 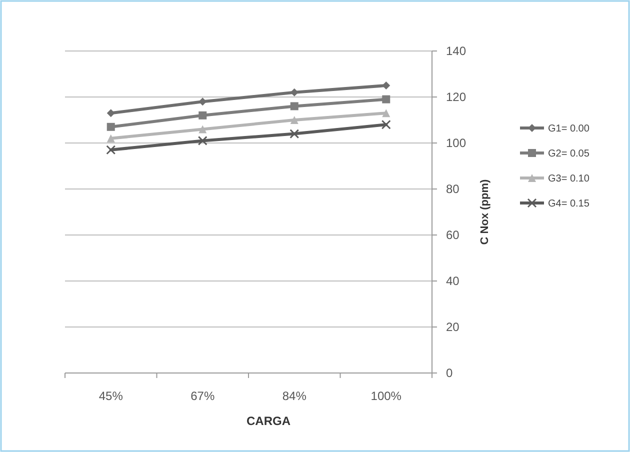 What do you see at coordinates (456, 143) in the screenshot?
I see `y-tick-label: 100` at bounding box center [456, 143].